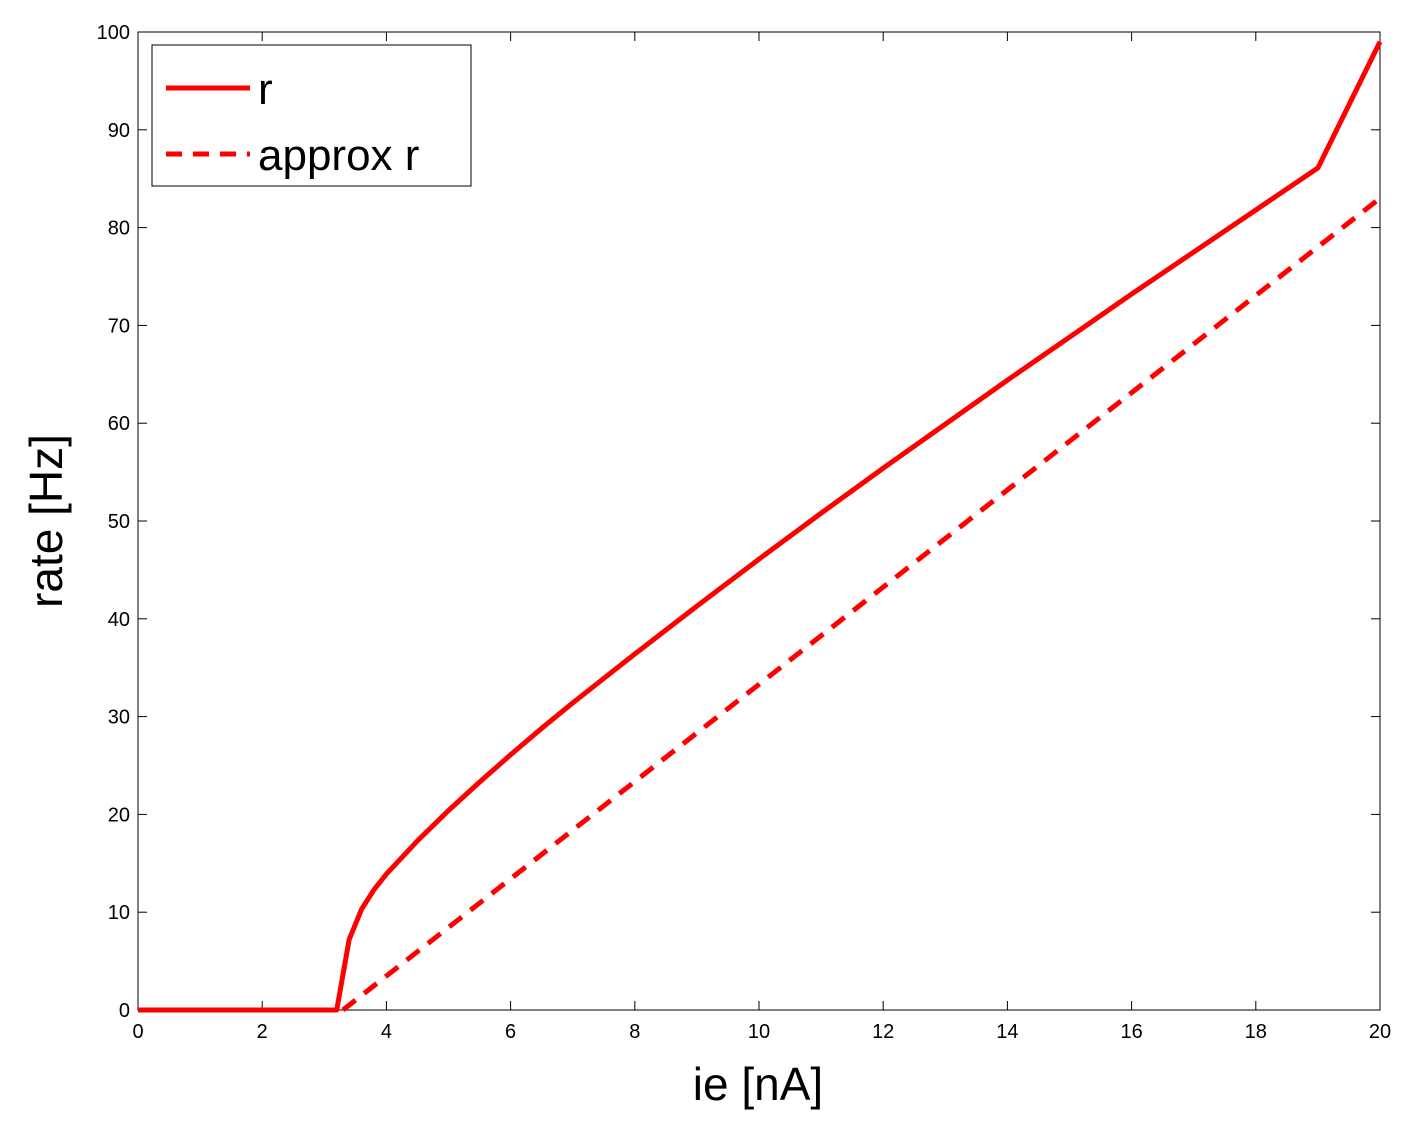 Image resolution: width=1406 pixels, height=1122 pixels. I want to click on x-tick-label: 8, so click(634, 1032).